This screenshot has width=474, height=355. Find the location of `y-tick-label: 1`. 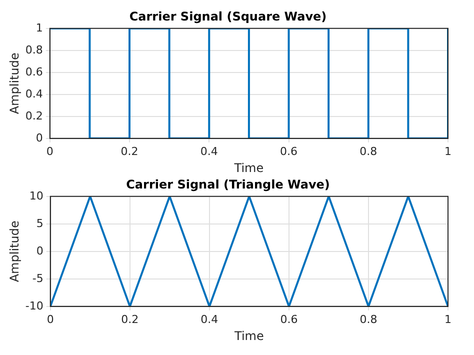

y-tick-label: 1 is located at coordinates (39, 27).